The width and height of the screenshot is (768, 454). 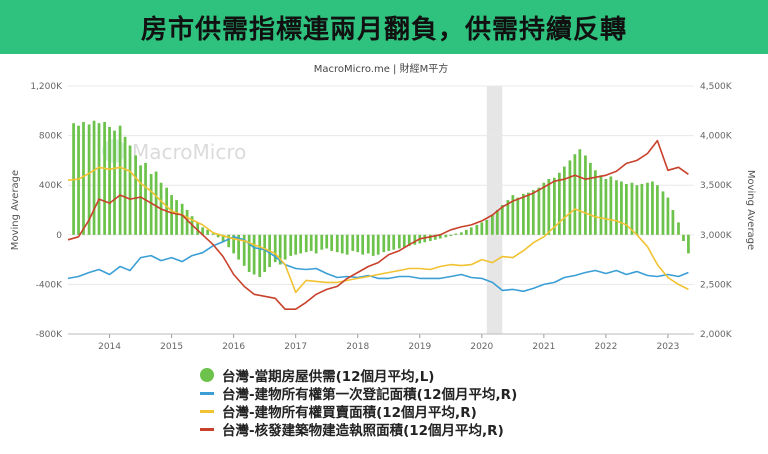 What do you see at coordinates (494, 210) in the screenshot?
I see `recession-band` at bounding box center [494, 210].